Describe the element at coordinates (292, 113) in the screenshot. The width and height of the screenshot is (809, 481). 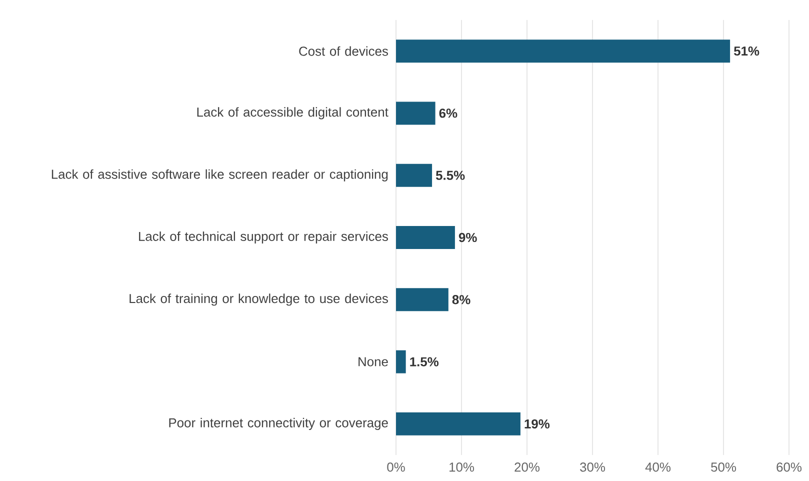
I see `y-tick-label: Lack of accessible digital content` at that location.